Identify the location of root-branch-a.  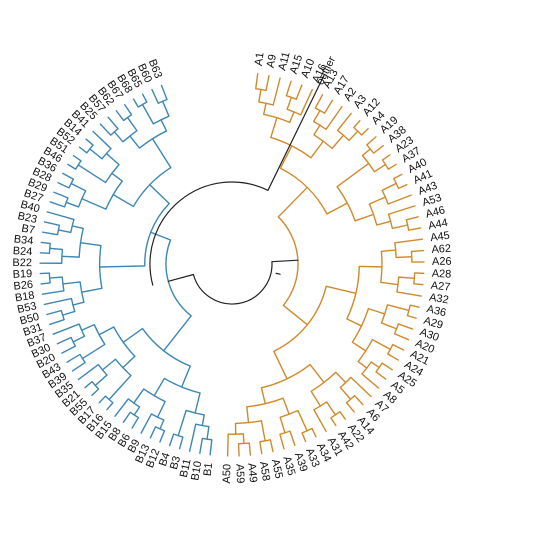
(285, 261).